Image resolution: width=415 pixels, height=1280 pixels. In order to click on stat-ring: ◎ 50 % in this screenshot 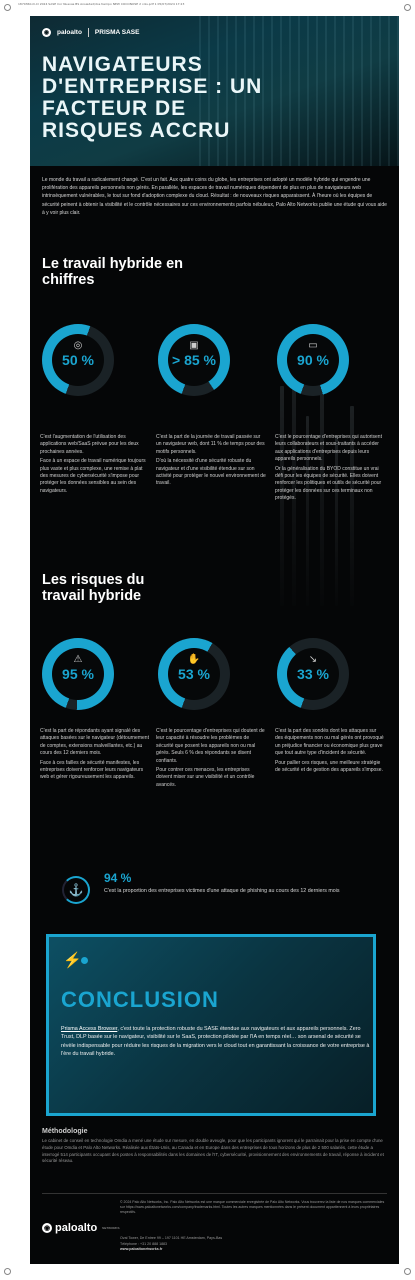, I will do `click(78, 360)`.